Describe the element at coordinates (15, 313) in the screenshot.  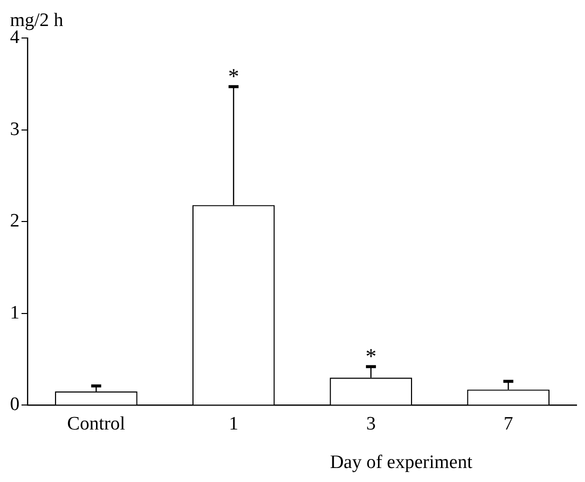
I see `y-tick-label: 1` at that location.